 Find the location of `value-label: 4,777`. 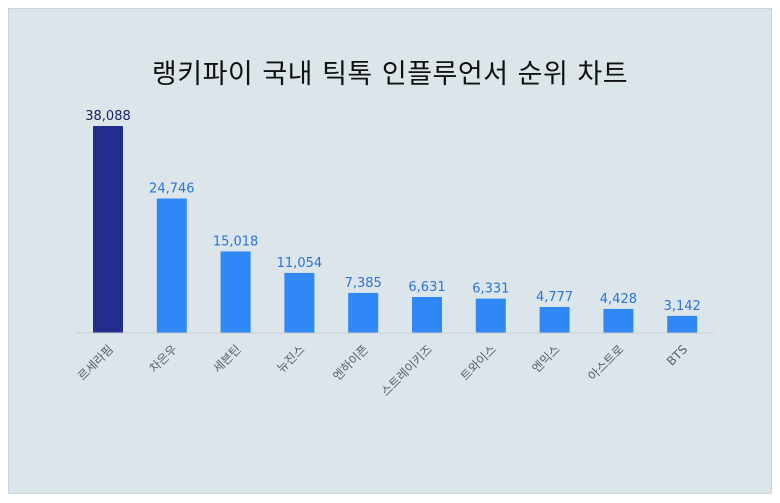

value-label: 4,777 is located at coordinates (554, 297).